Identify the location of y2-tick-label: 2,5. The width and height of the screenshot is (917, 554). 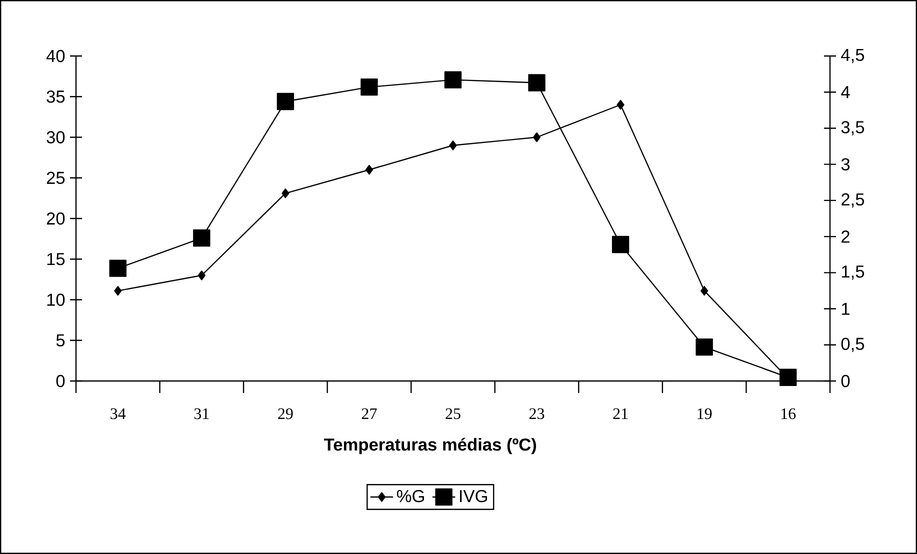
(853, 200).